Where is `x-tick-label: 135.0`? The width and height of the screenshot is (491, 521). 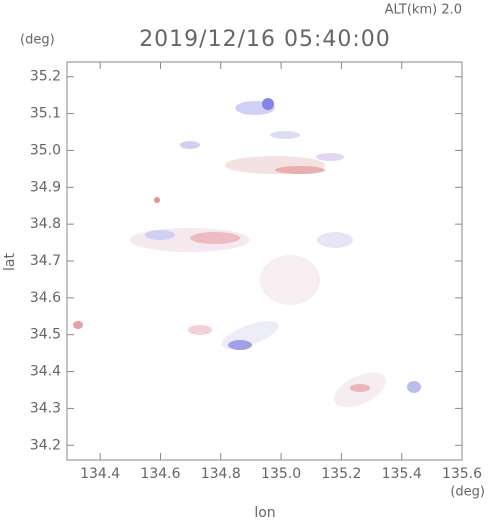 x-tick-label: 135.0 is located at coordinates (281, 474).